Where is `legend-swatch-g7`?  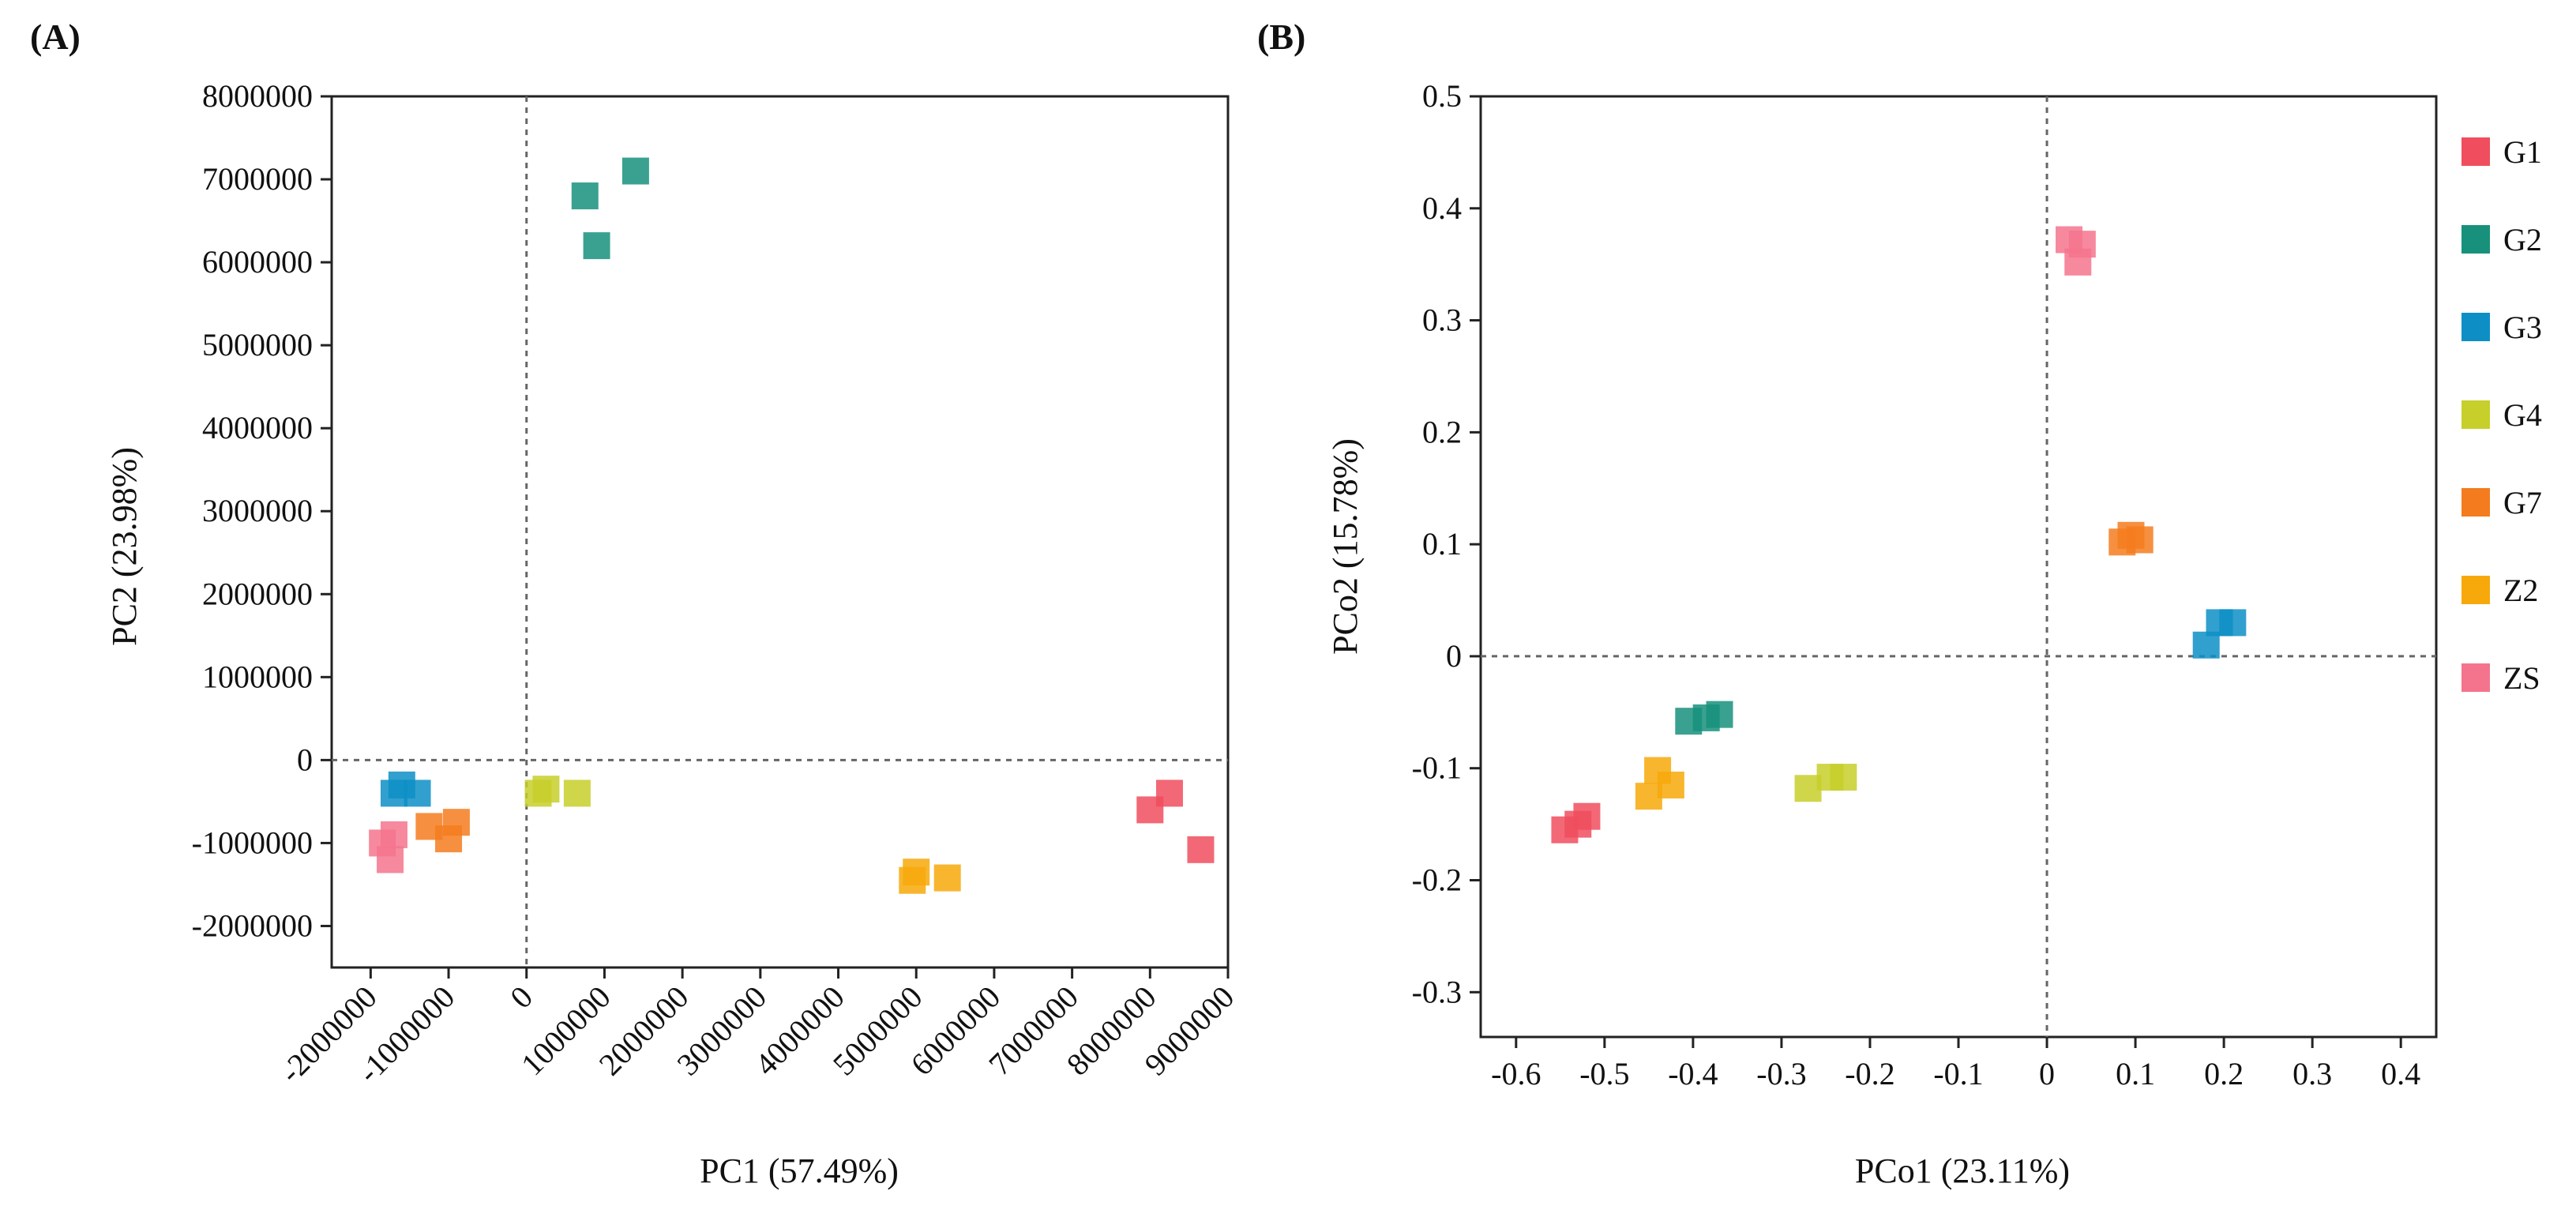 legend-swatch-g7 is located at coordinates (2475, 502).